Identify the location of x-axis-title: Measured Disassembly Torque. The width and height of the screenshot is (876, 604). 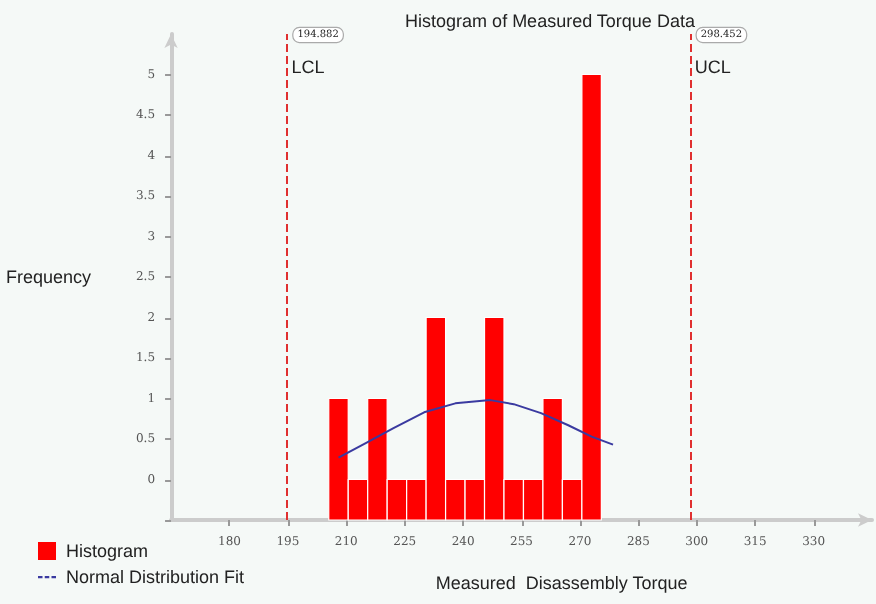
(561, 583).